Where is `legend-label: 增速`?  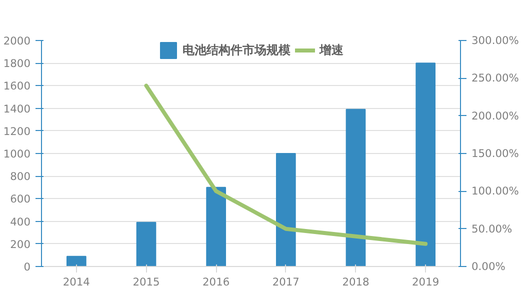 legend-label: 增速 is located at coordinates (332, 50).